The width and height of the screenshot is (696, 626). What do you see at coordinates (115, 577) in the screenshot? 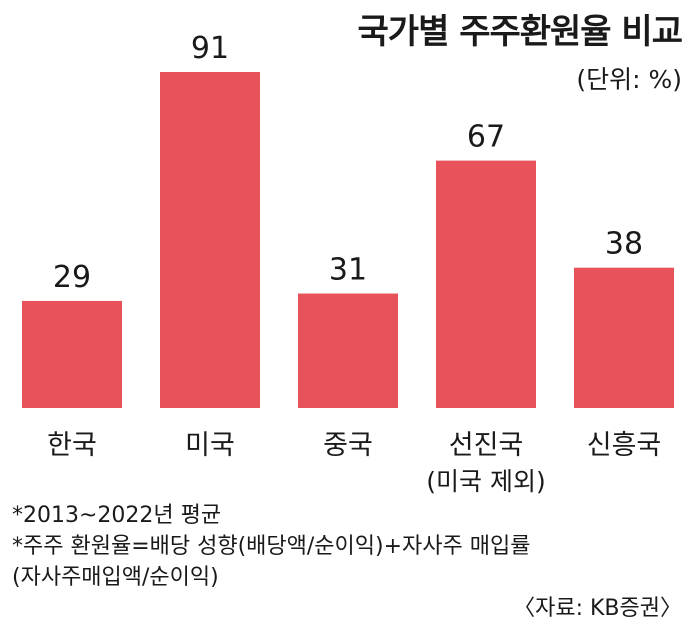
I see `footnote-definition-cont: (자사주매입액/순이익)` at bounding box center [115, 577].